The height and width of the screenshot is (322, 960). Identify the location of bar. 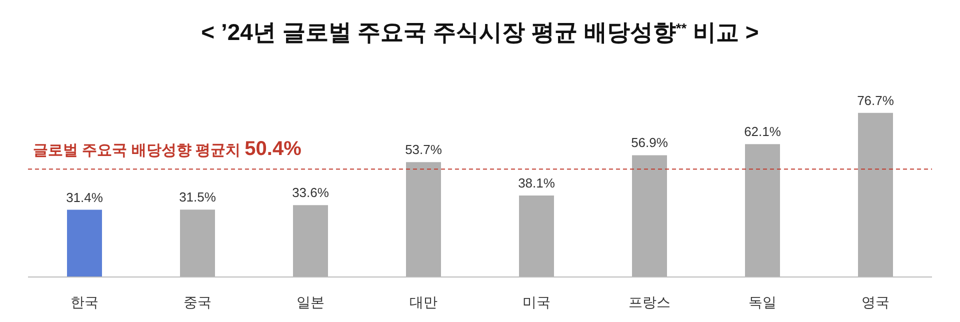
(84, 243).